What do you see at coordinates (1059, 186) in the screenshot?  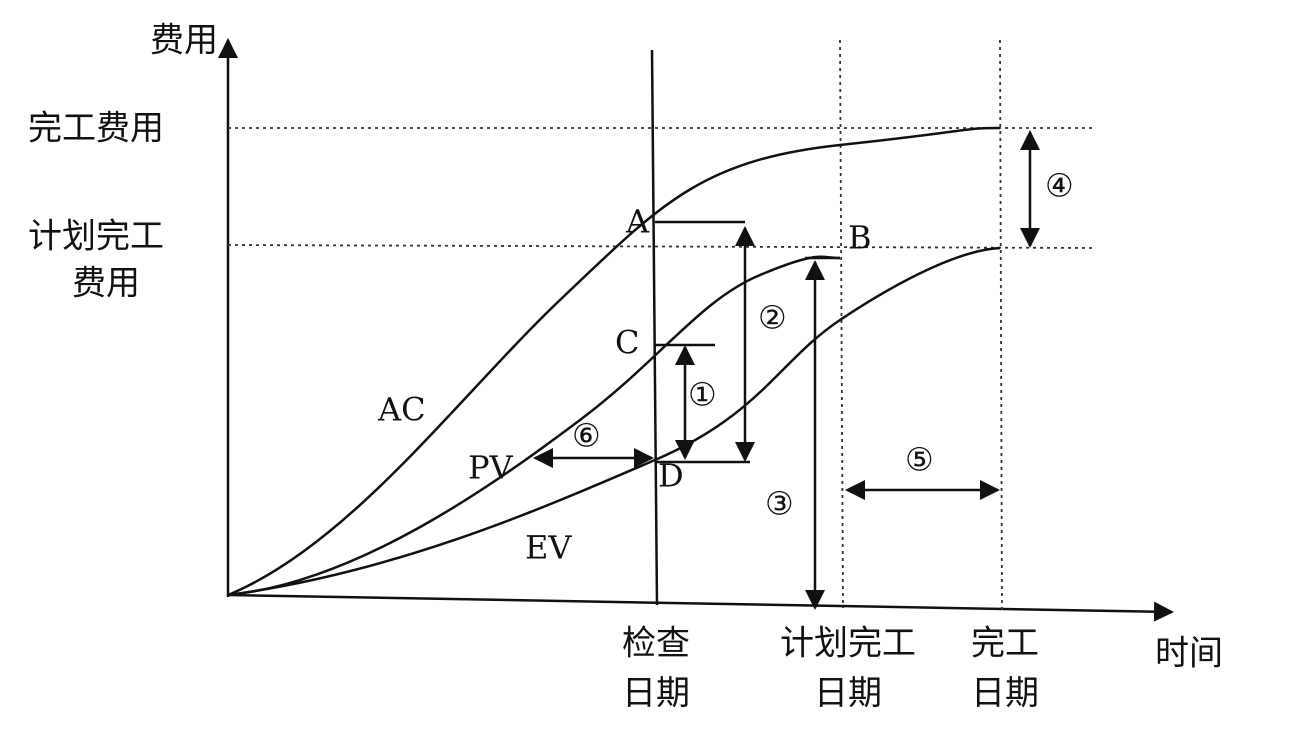 I see `marker: ④` at bounding box center [1059, 186].